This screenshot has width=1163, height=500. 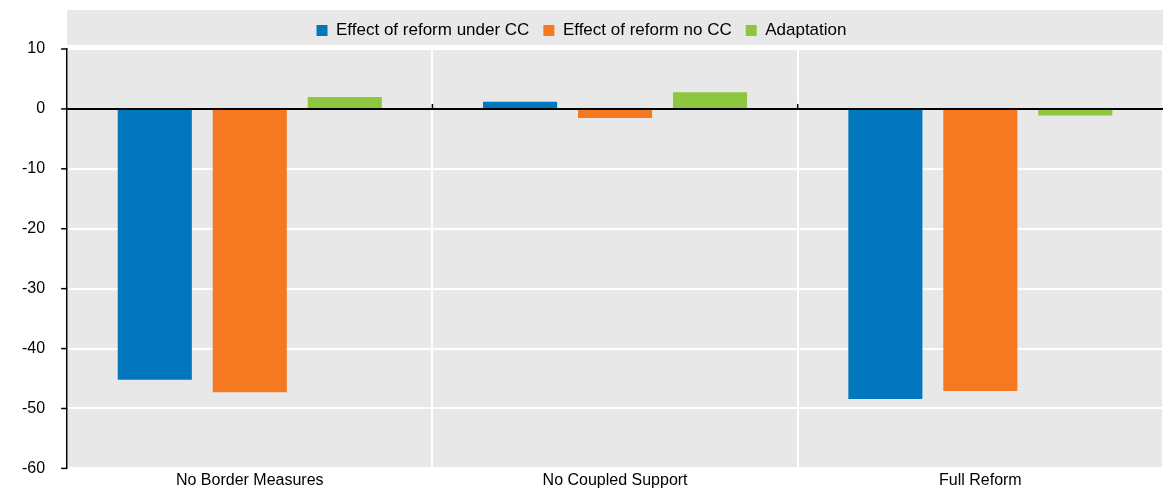 I want to click on y-tick-label: -40, so click(x=34, y=347).